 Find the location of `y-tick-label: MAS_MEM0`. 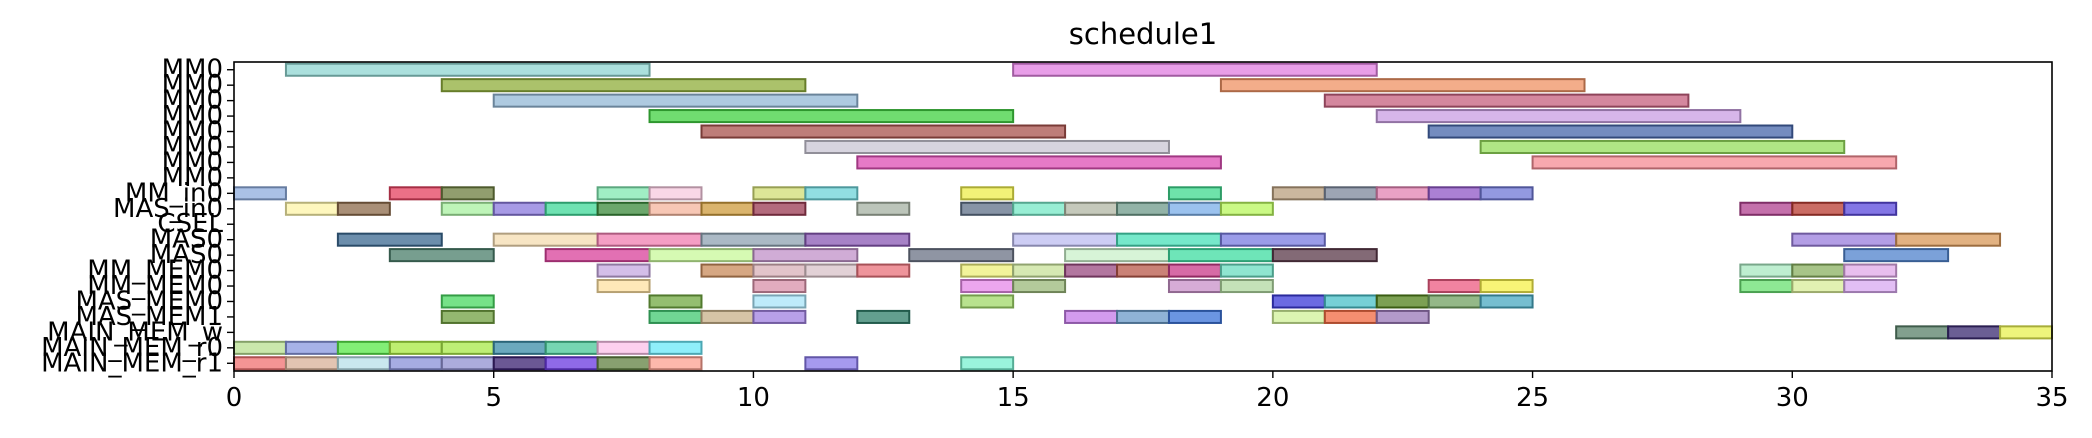

y-tick-label: MAS_MEM0 is located at coordinates (149, 301).